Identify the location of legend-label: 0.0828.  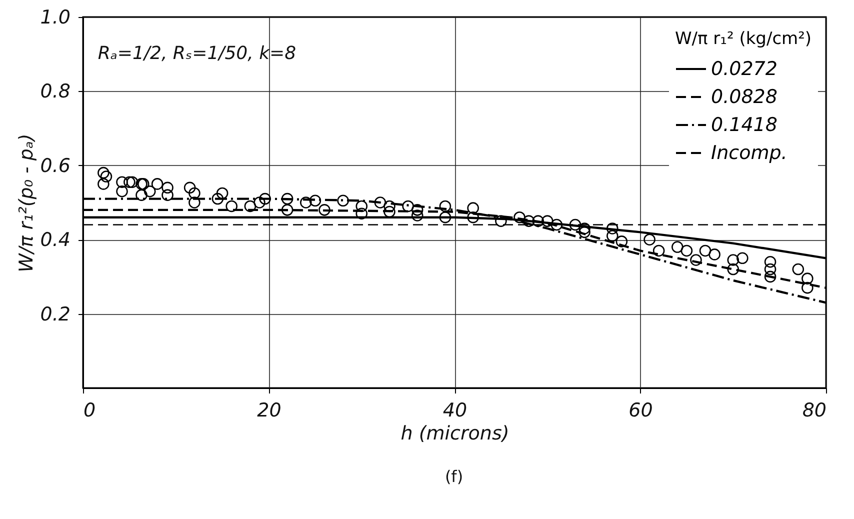
(744, 97).